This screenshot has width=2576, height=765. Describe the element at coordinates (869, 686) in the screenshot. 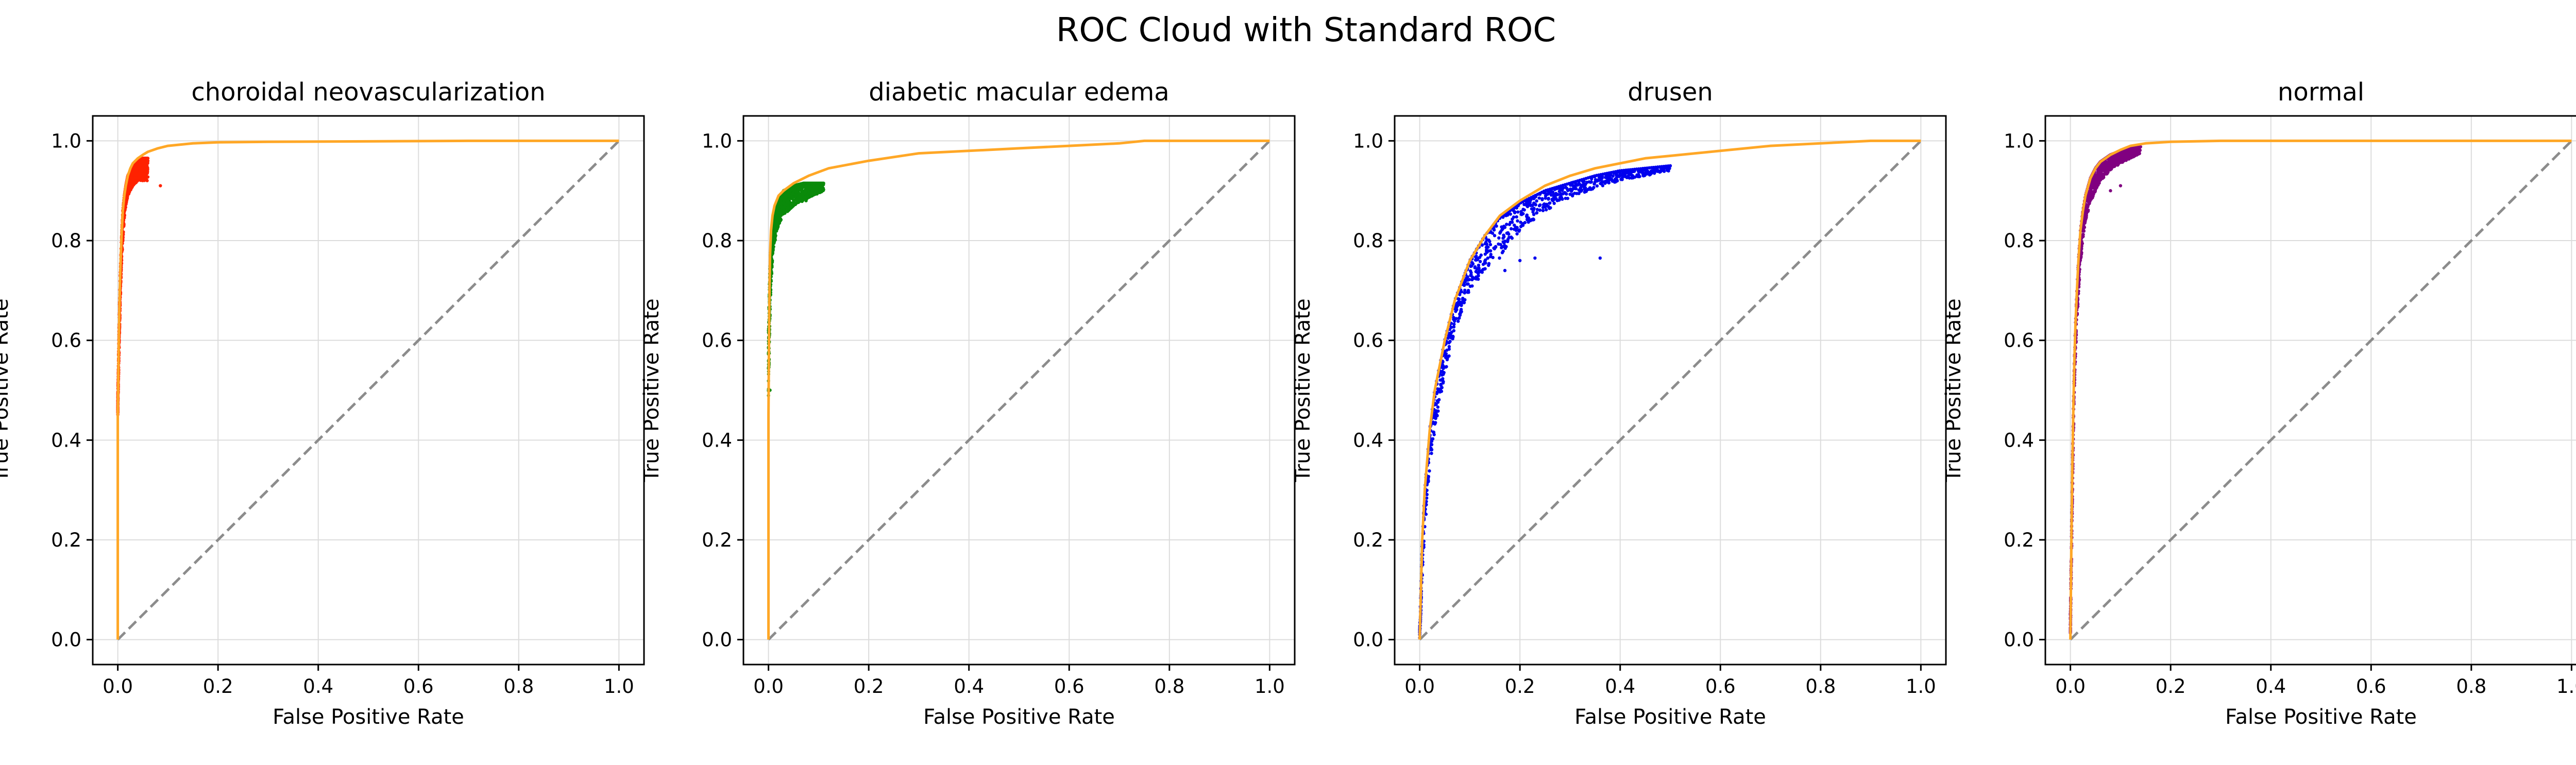

I see `x-tick-label: 0.2` at that location.